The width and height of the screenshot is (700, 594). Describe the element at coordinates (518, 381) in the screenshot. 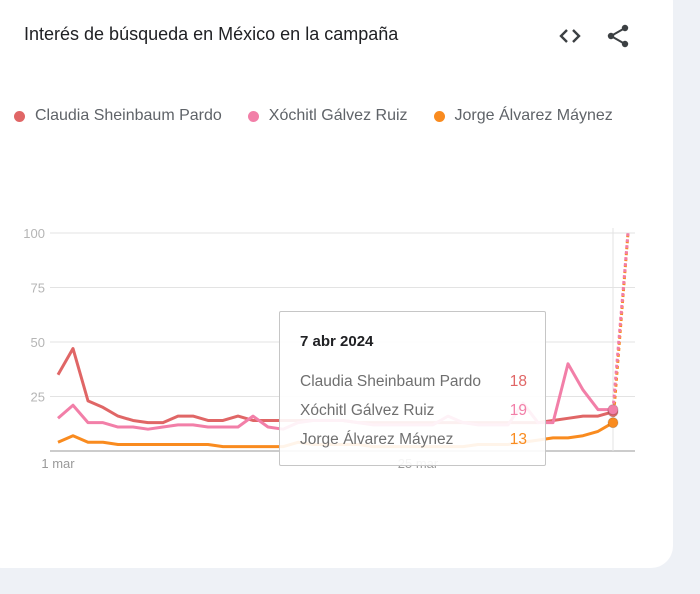

I see `tooltip-value: 18` at that location.